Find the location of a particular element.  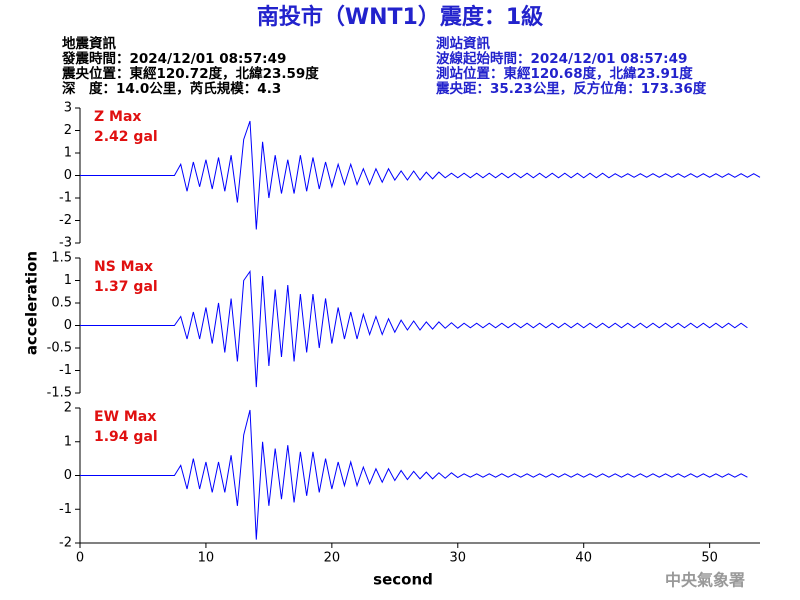

x-tick-label: 50 is located at coordinates (709, 558).